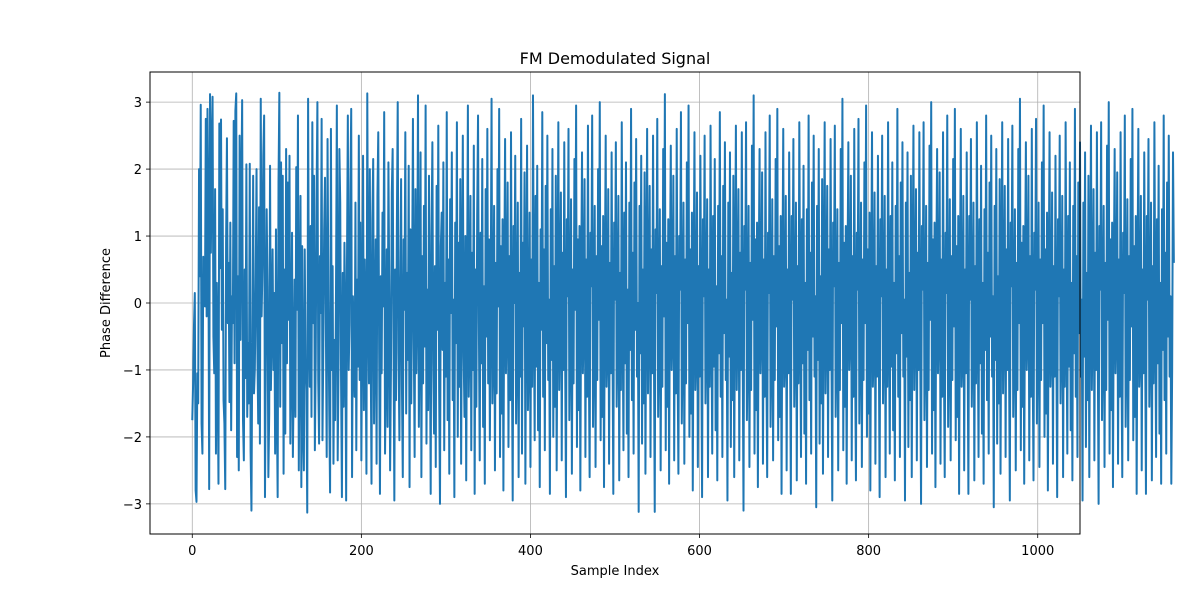 The height and width of the screenshot is (600, 1200). Describe the element at coordinates (138, 170) in the screenshot. I see `y-tick-label: 2` at that location.